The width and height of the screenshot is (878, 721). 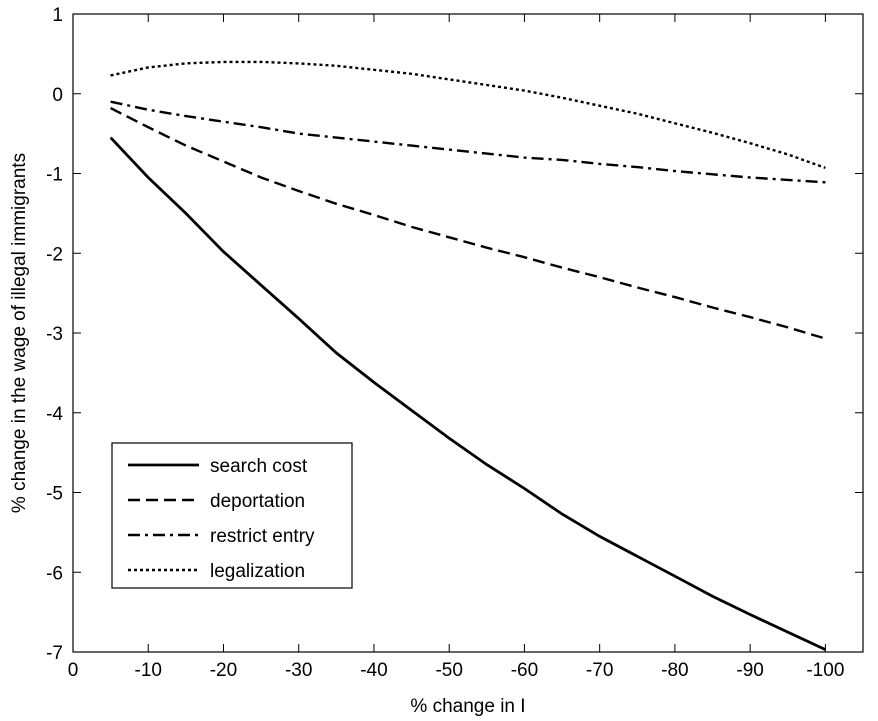 What do you see at coordinates (257, 571) in the screenshot?
I see `legend-label-legalization: legalization` at bounding box center [257, 571].